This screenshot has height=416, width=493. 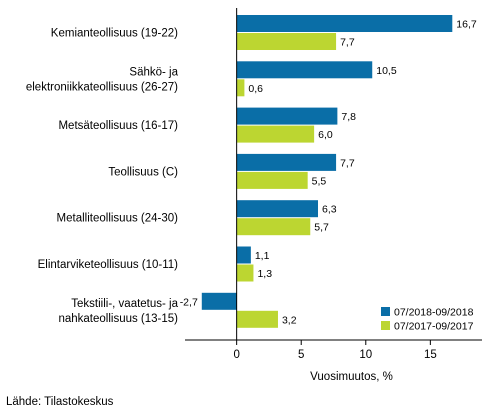 I want to click on data-label-s0-c2: 7,8, so click(x=348, y=117).